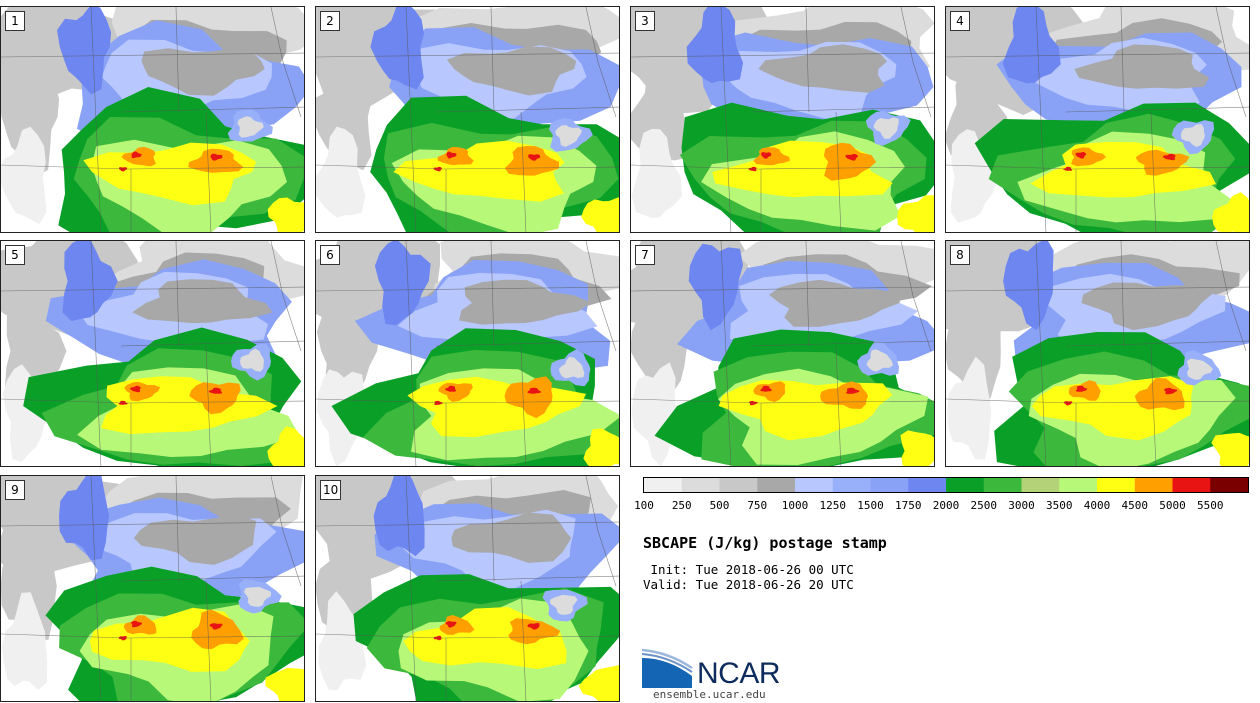 Image resolution: width=1260 pixels, height=703 pixels. I want to click on member-number: 7, so click(645, 255).